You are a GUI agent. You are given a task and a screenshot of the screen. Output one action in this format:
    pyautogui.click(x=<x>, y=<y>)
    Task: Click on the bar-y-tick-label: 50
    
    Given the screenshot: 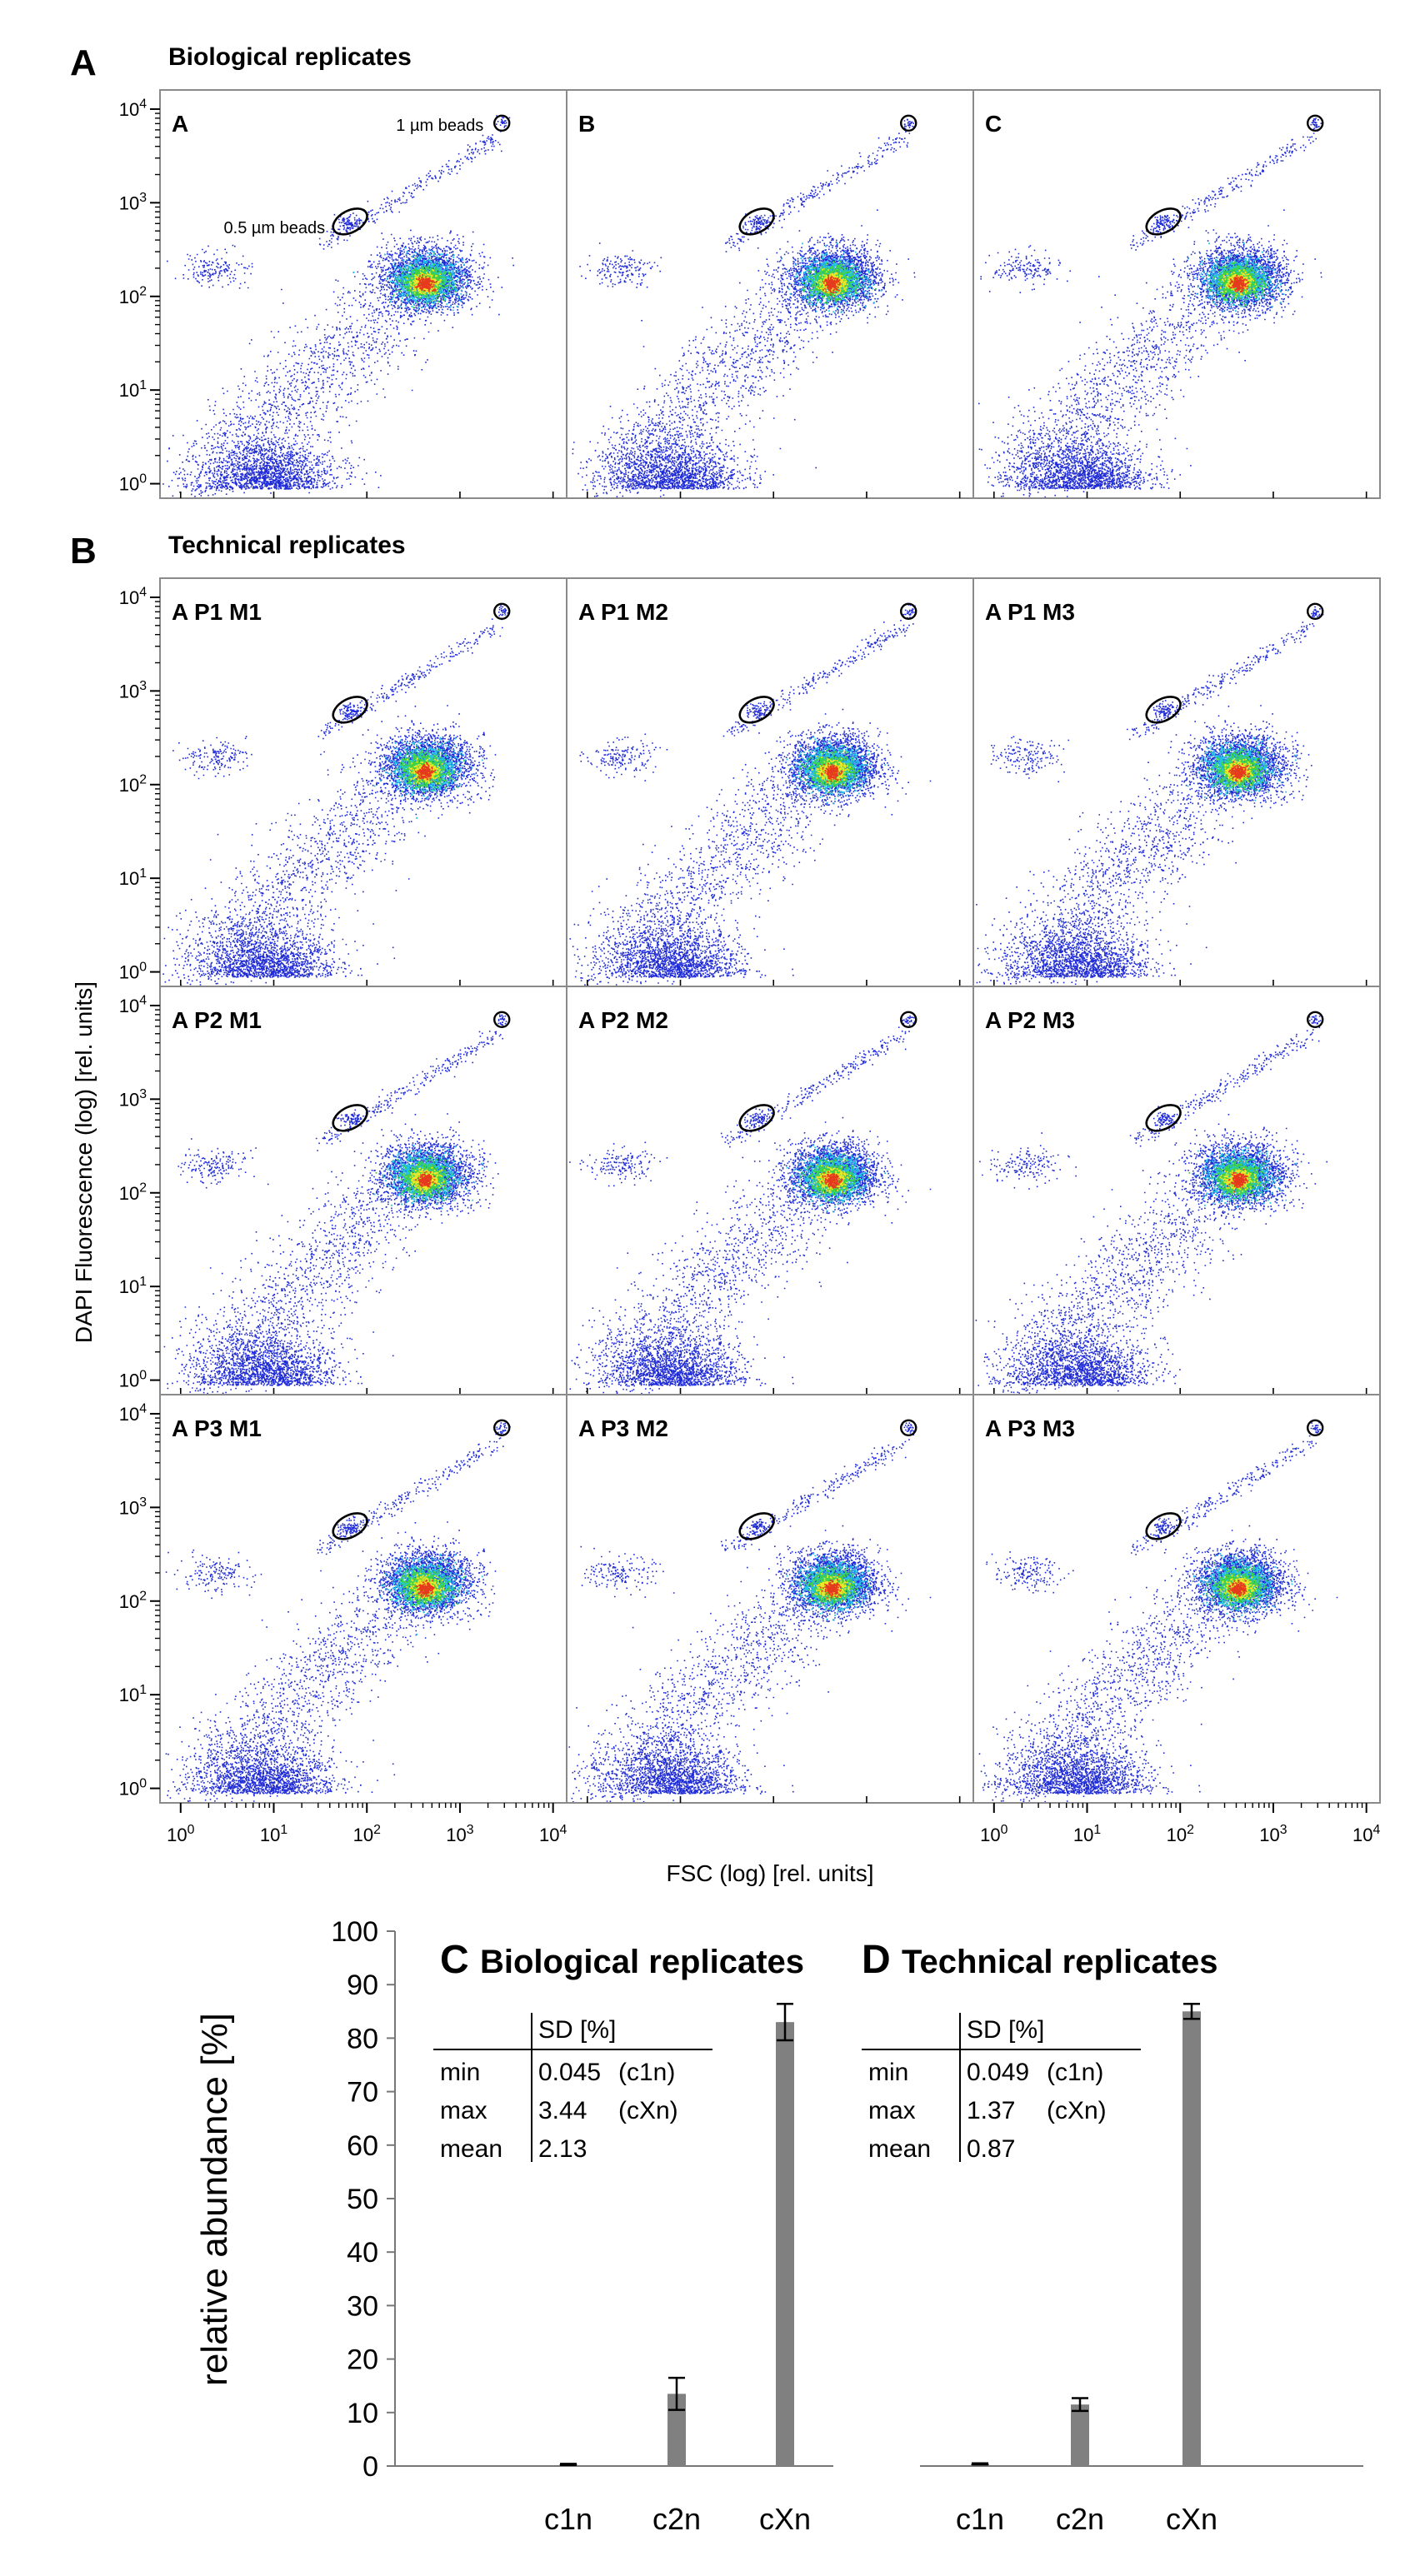 What is the action you would take?
    pyautogui.click(x=362, y=2199)
    